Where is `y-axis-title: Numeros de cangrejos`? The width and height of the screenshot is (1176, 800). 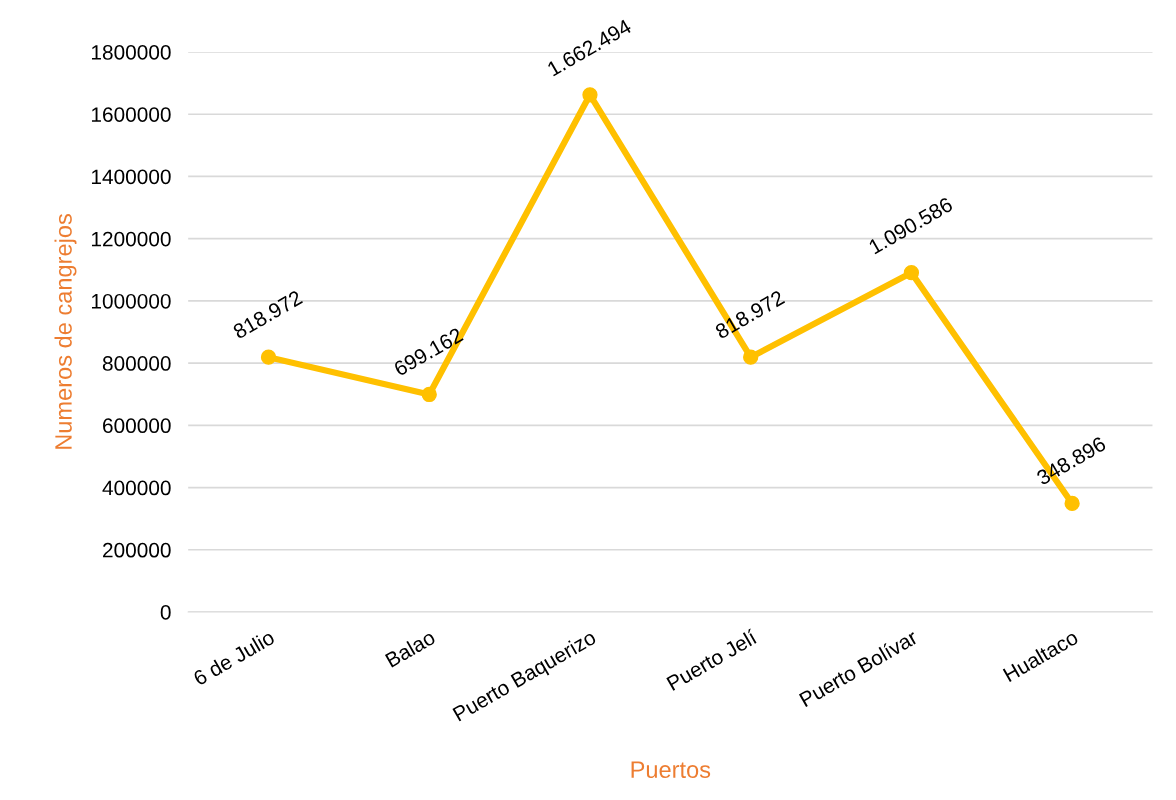 y-axis-title: Numeros de cangrejos is located at coordinates (65, 331).